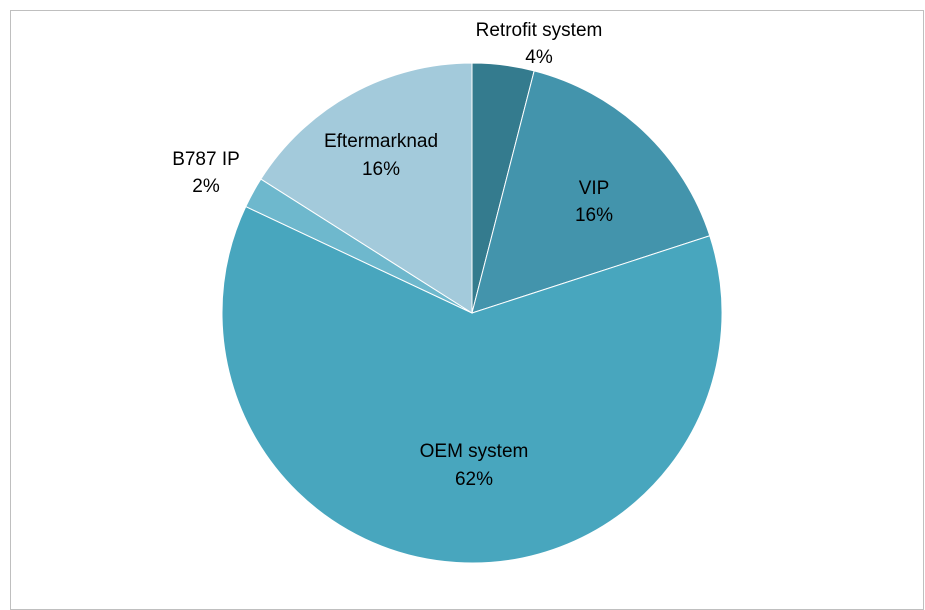  What do you see at coordinates (206, 186) in the screenshot?
I see `slice-label-percent: 2%` at bounding box center [206, 186].